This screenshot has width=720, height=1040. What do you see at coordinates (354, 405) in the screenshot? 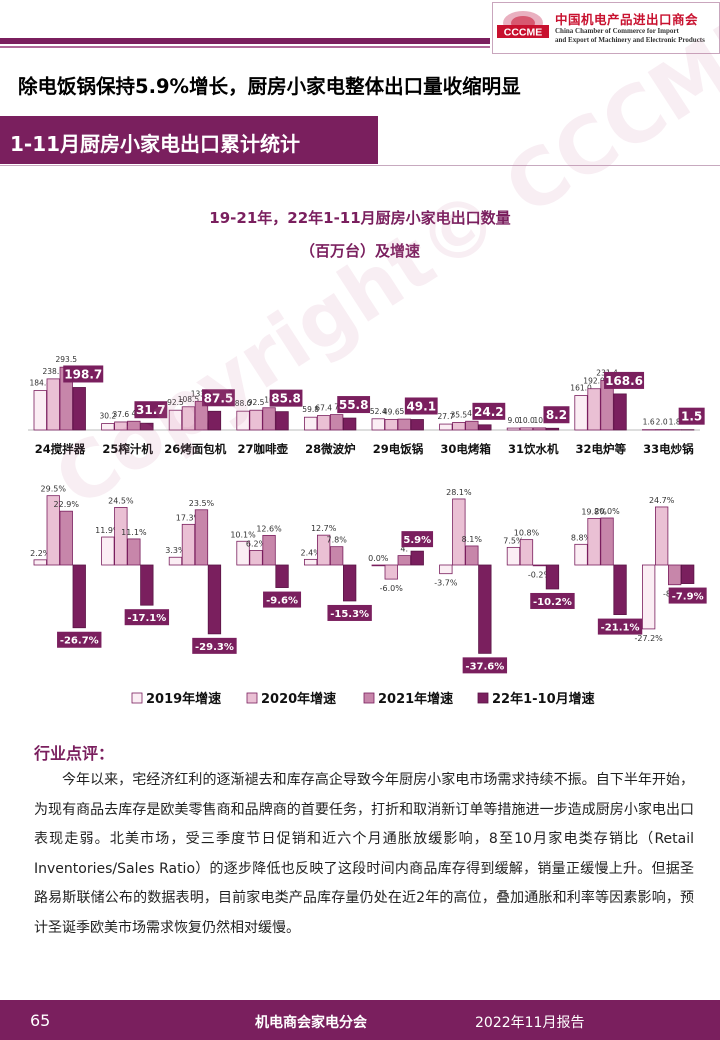
I see `value-label-4-3: 55.8` at bounding box center [354, 405].